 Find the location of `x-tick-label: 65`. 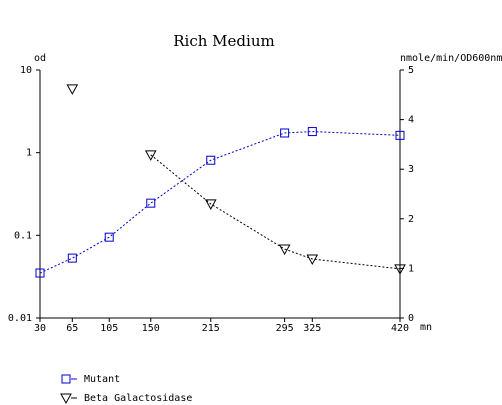

x-tick-label: 65 is located at coordinates (72, 328).